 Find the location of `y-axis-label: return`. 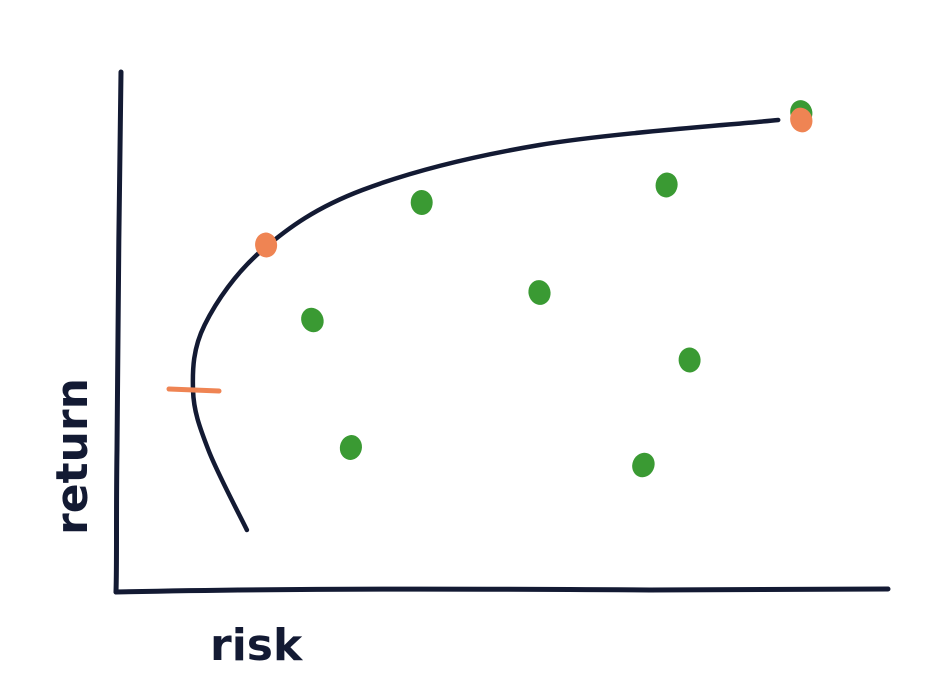

y-axis-label: return is located at coordinates (72, 456).